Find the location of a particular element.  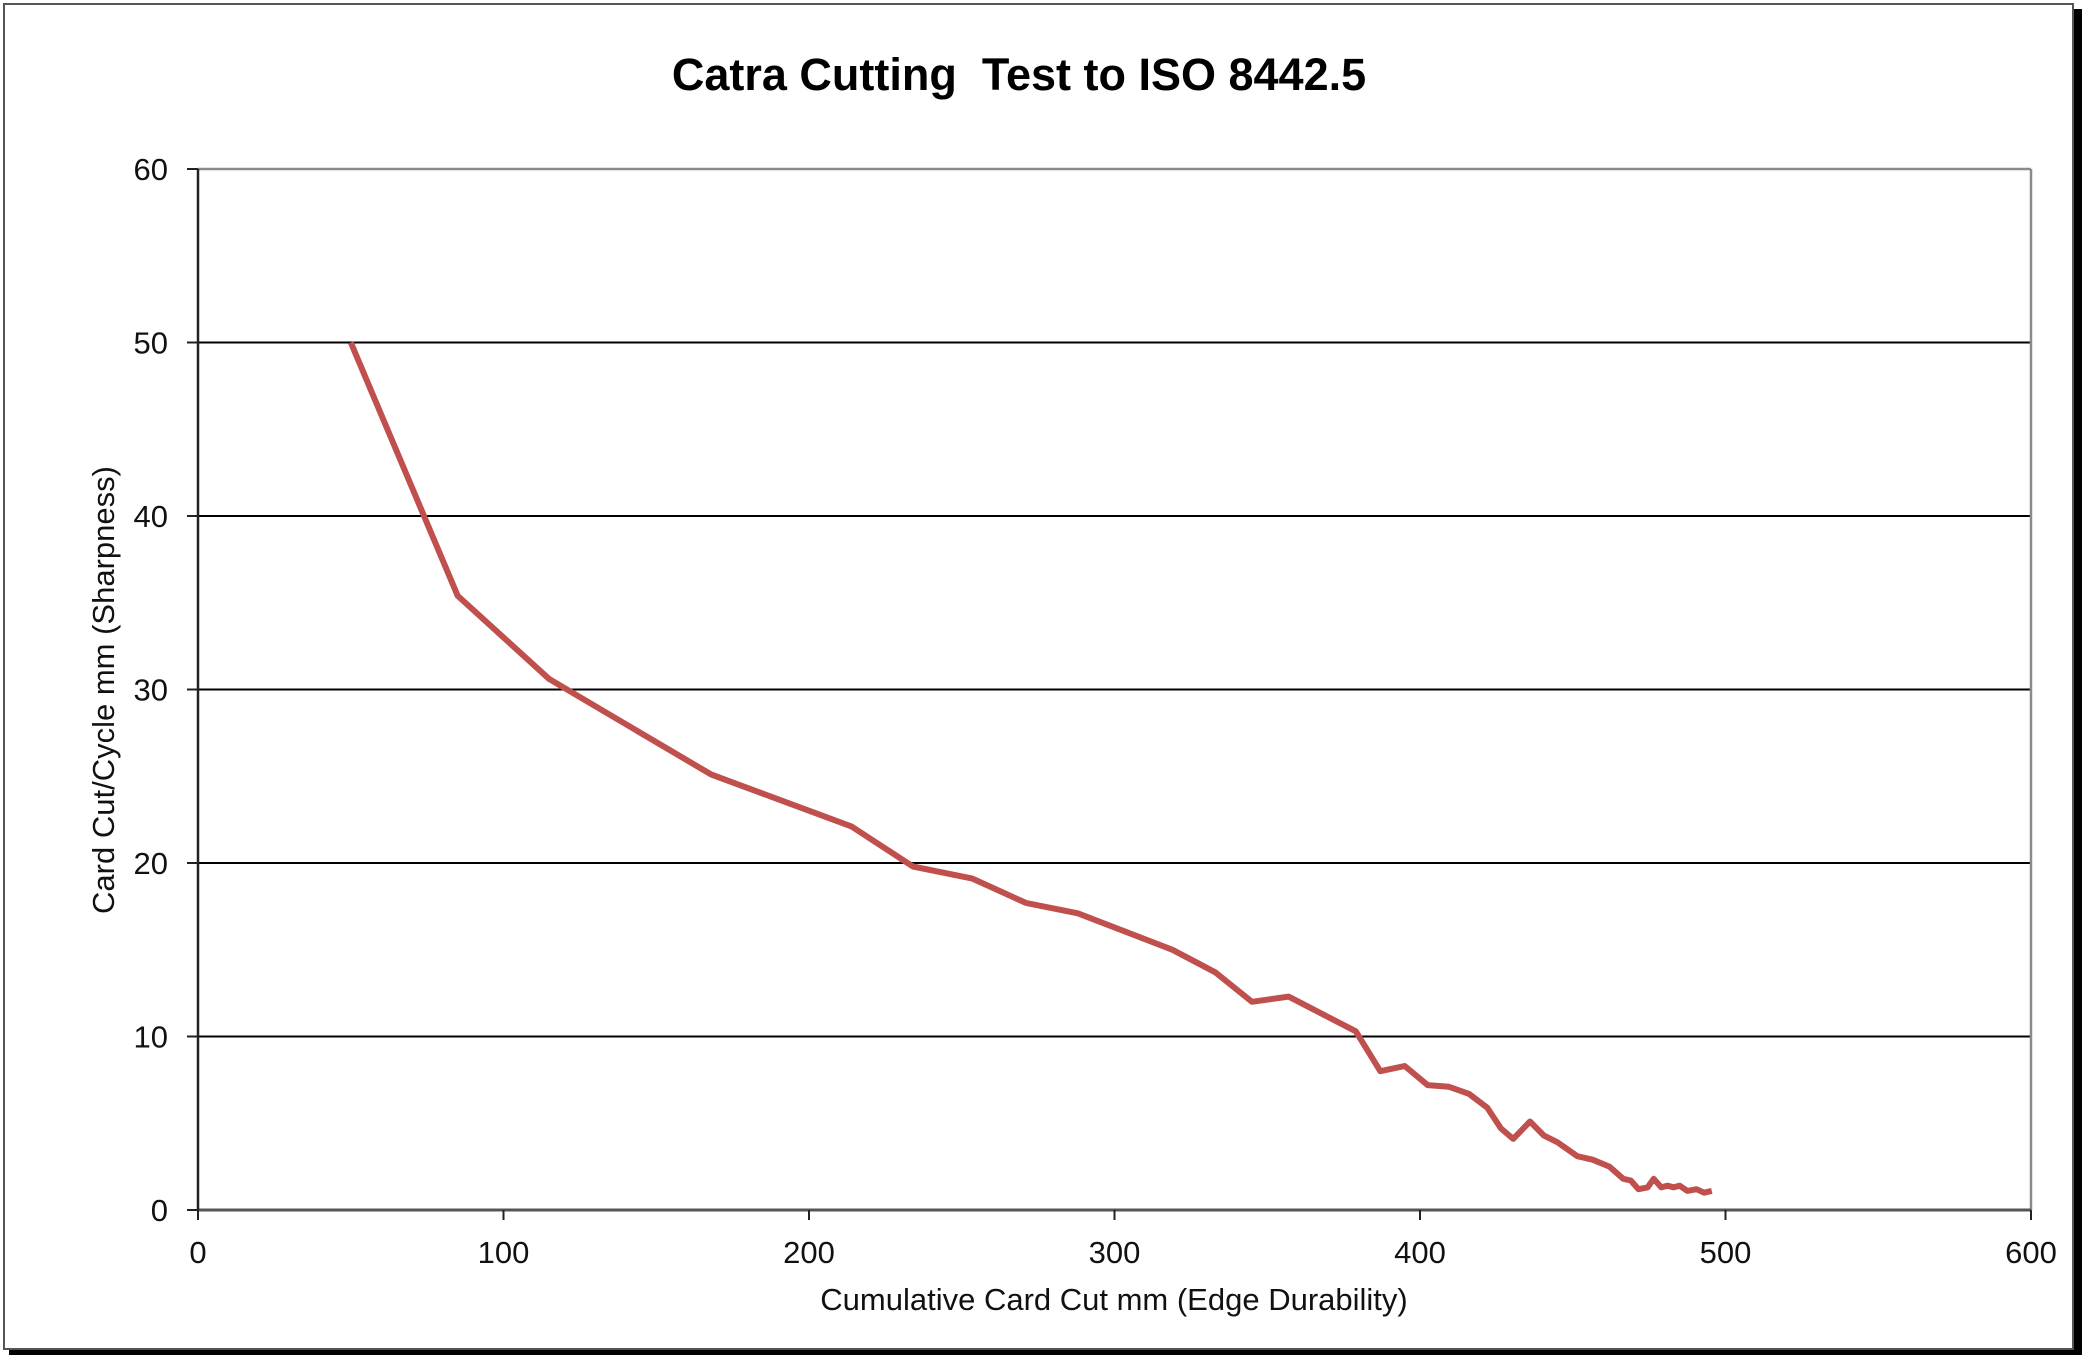

x-tick-label: 600 is located at coordinates (2031, 1252).